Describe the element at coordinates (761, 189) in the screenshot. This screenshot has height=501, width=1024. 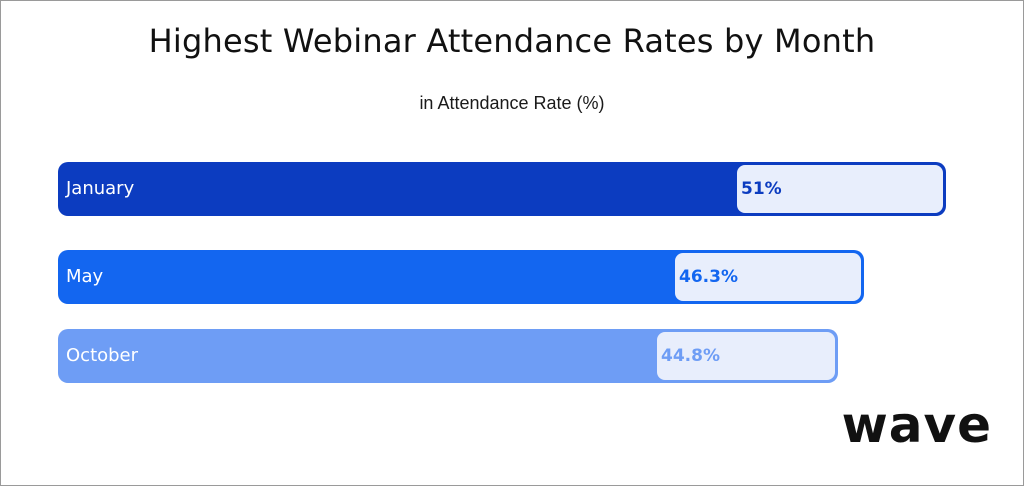
I see `bar-value-label: 51%` at that location.